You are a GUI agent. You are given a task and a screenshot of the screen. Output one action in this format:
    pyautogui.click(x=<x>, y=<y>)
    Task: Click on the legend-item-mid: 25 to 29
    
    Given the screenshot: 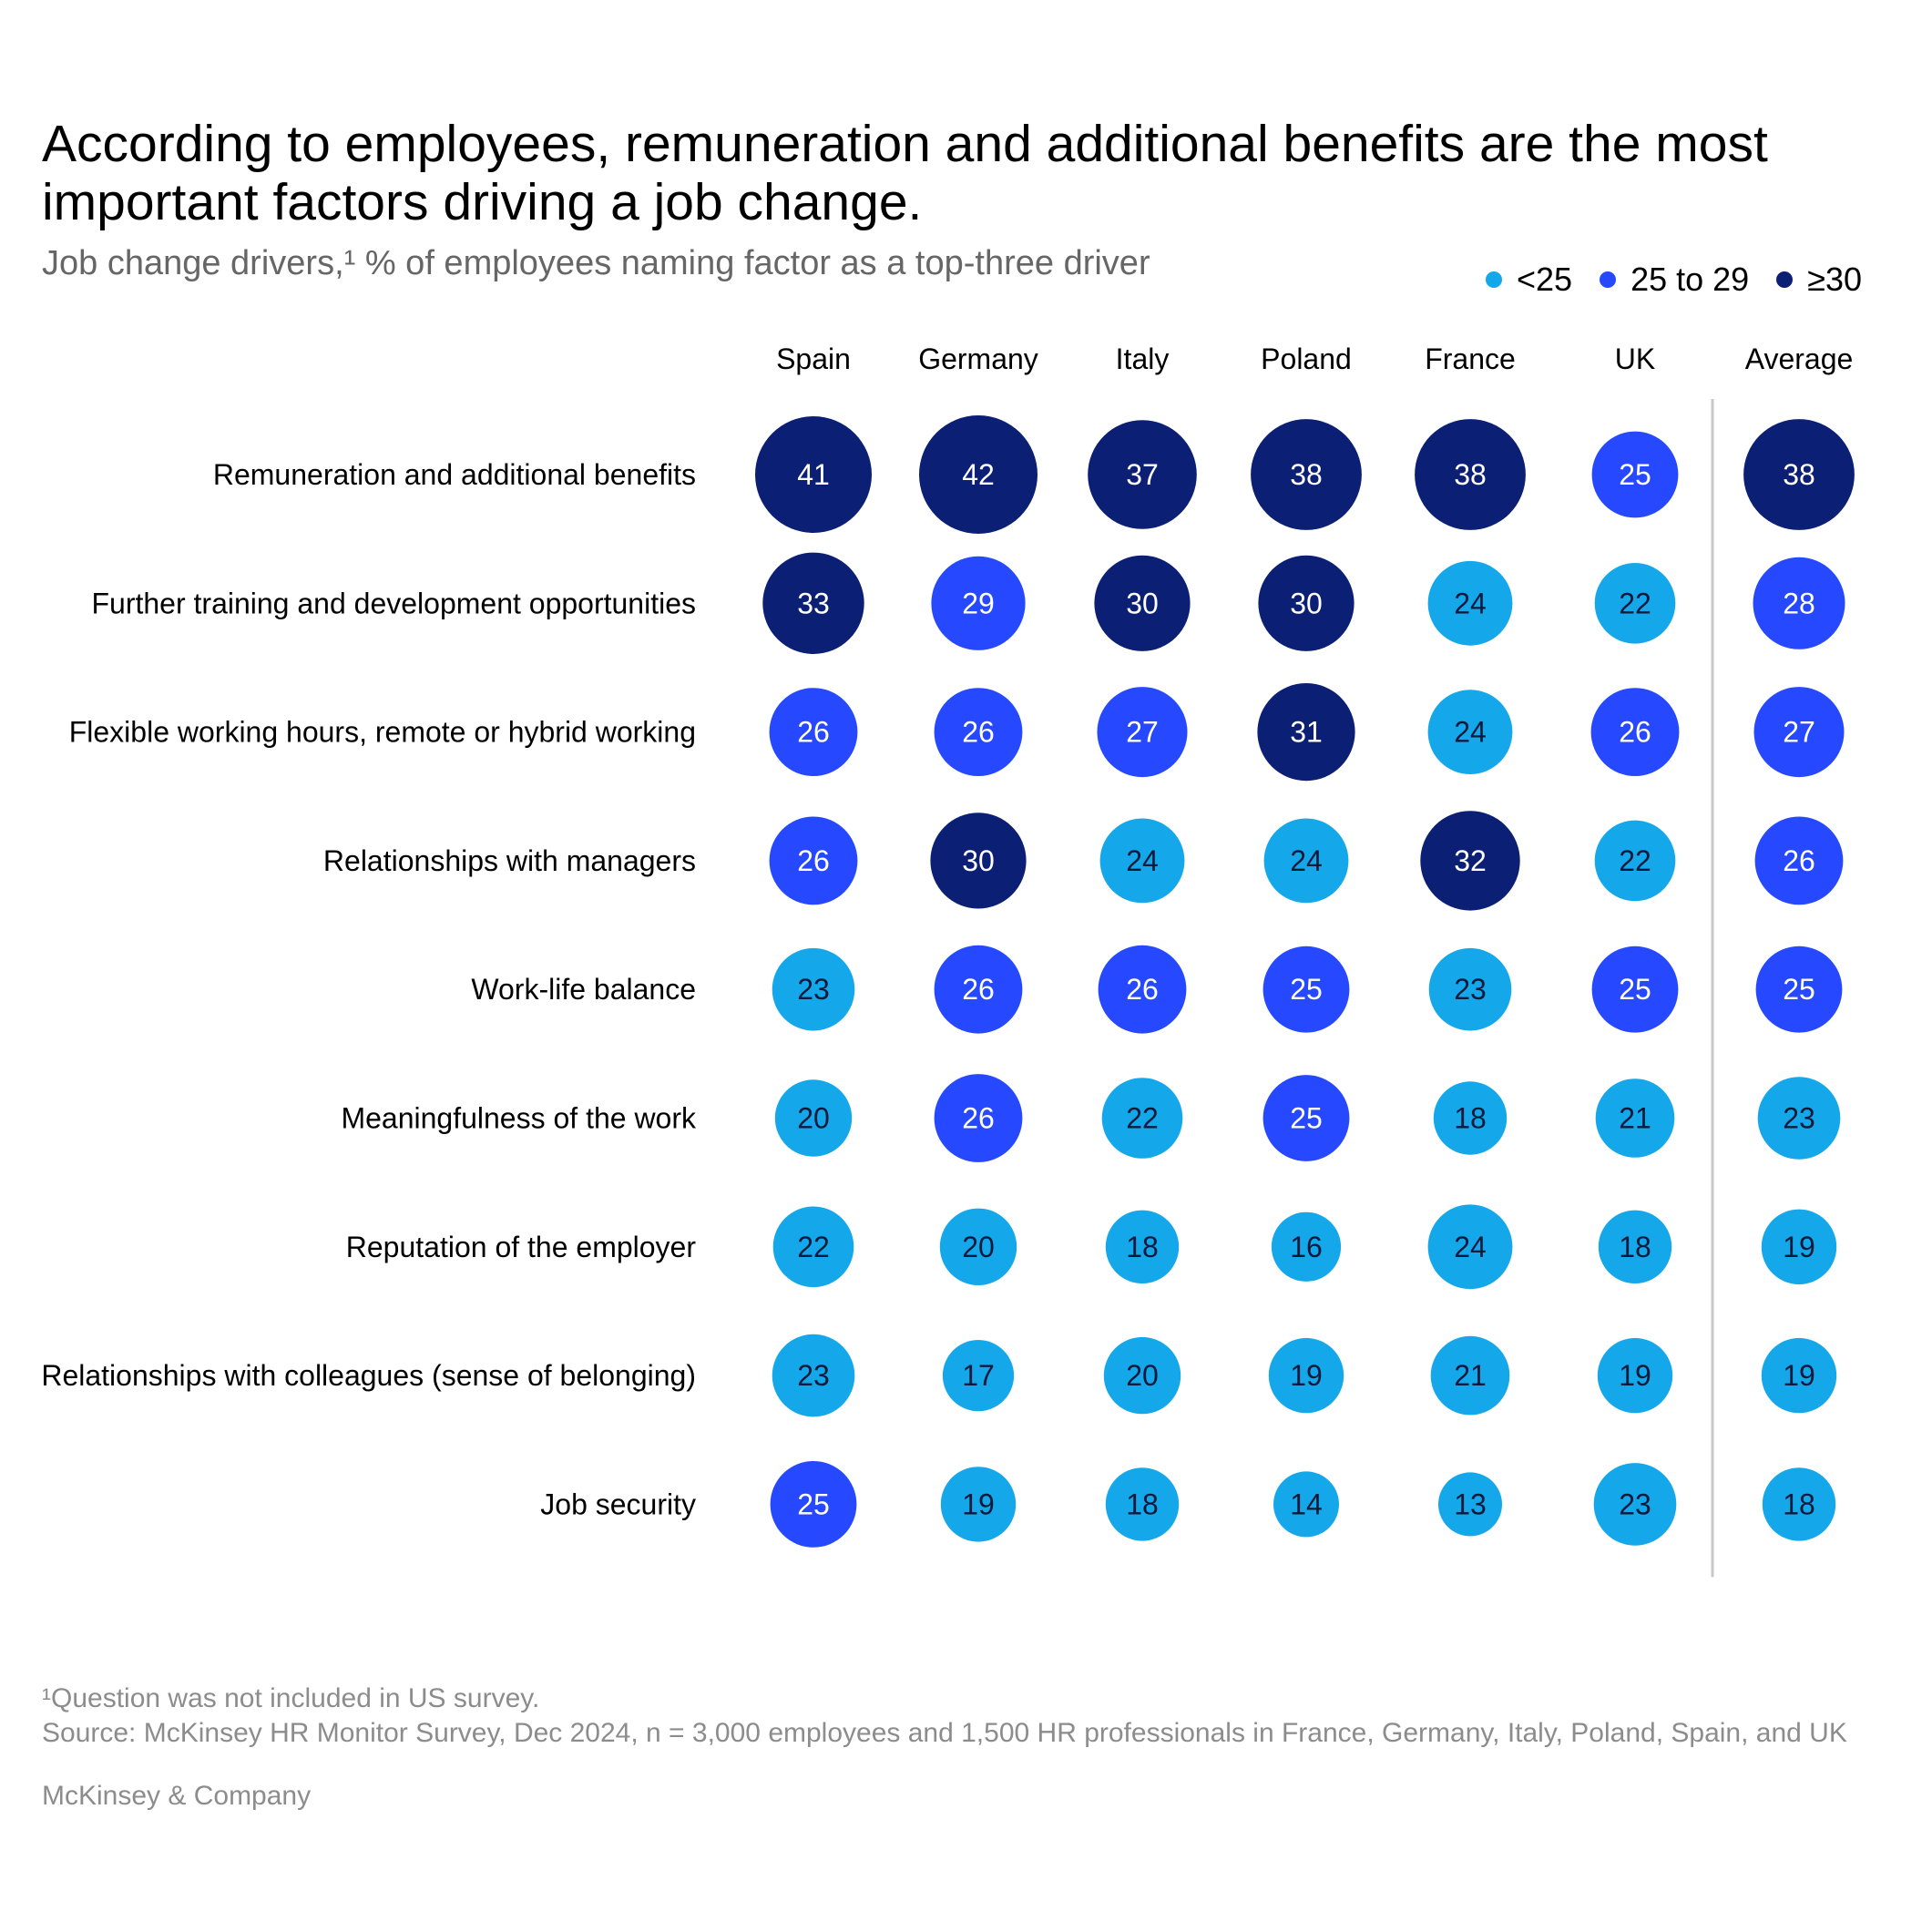 What is the action you would take?
    pyautogui.click(x=1675, y=280)
    